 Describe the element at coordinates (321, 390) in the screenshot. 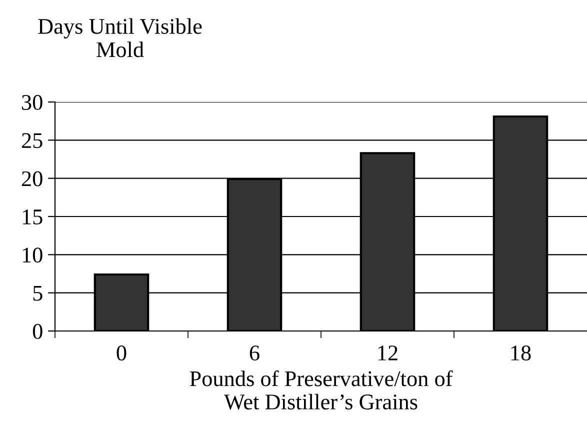

I see `x-axis-title: Pounds of Preservative/ton of Wet Distiller’s Grains` at that location.